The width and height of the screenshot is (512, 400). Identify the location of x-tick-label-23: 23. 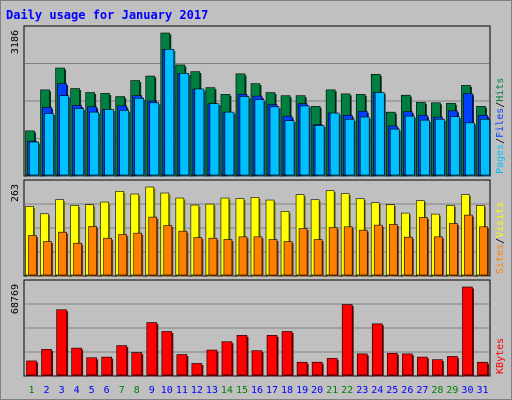
(362, 390).